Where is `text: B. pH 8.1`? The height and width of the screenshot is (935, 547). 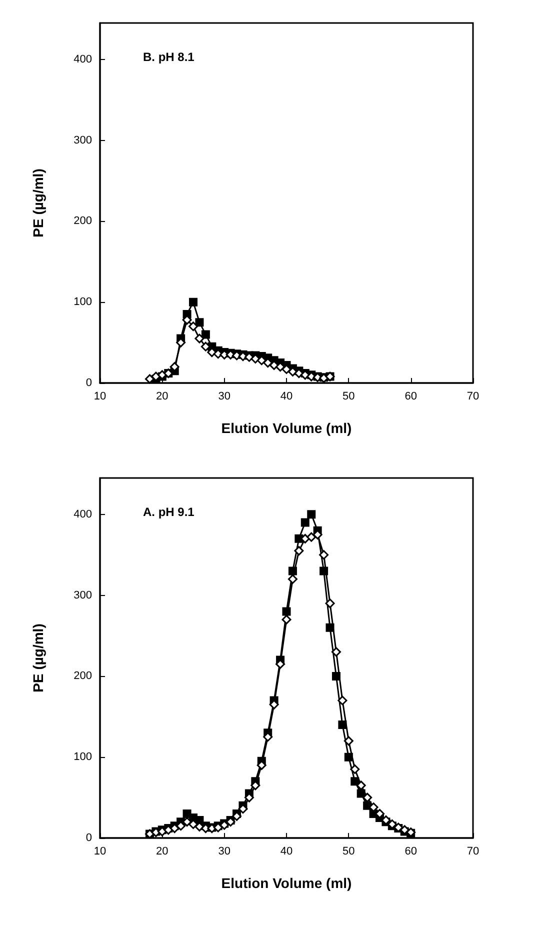 text: B. pH 8.1 is located at coordinates (169, 57).